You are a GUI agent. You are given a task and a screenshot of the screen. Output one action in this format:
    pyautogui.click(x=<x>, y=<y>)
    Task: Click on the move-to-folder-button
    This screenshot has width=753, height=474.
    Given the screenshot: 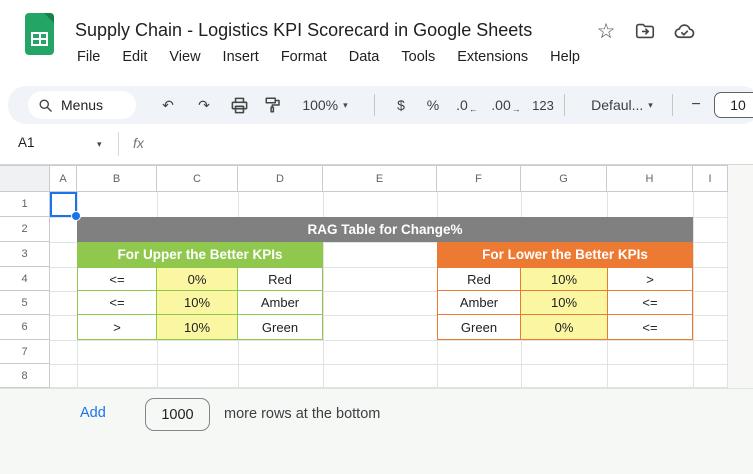 What is the action you would take?
    pyautogui.click(x=645, y=31)
    